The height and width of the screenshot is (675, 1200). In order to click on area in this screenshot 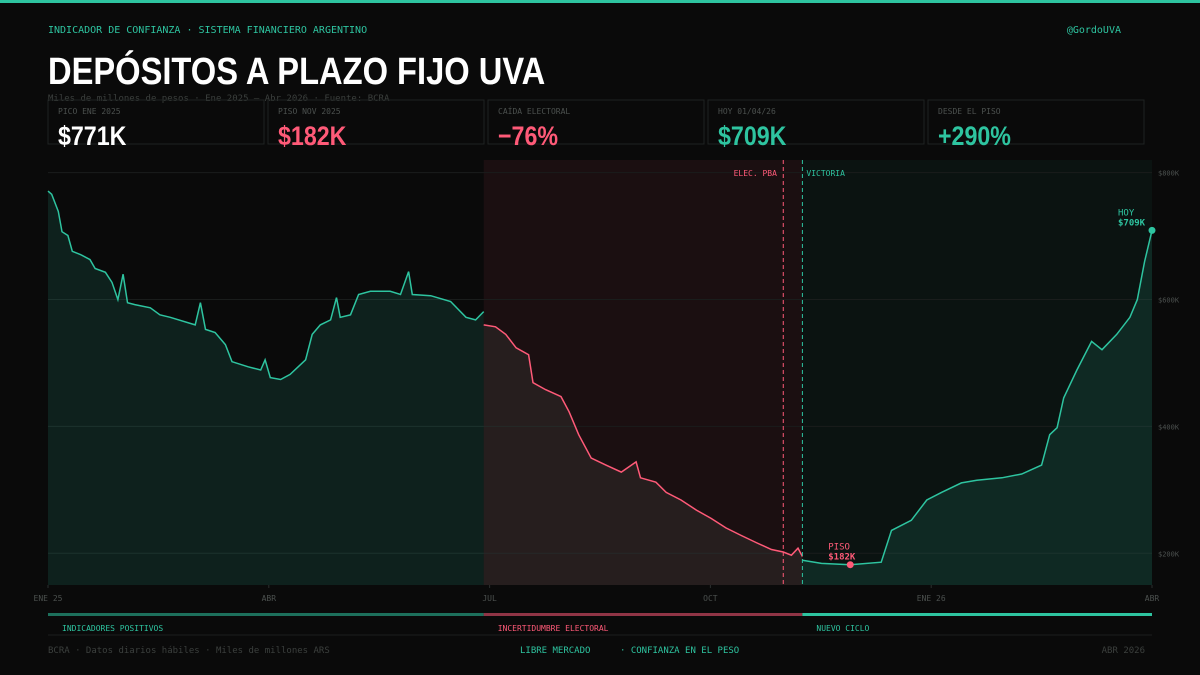, I will do `click(643, 454)`.